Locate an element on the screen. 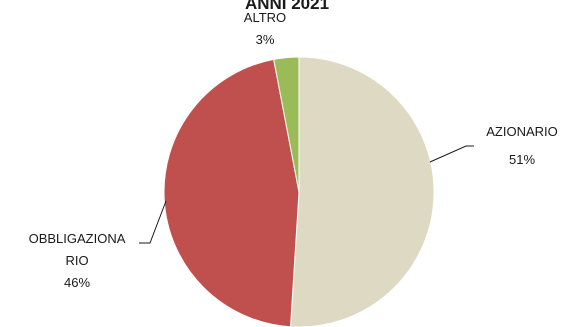  leader-line-obbligazionario is located at coordinates (153, 222).